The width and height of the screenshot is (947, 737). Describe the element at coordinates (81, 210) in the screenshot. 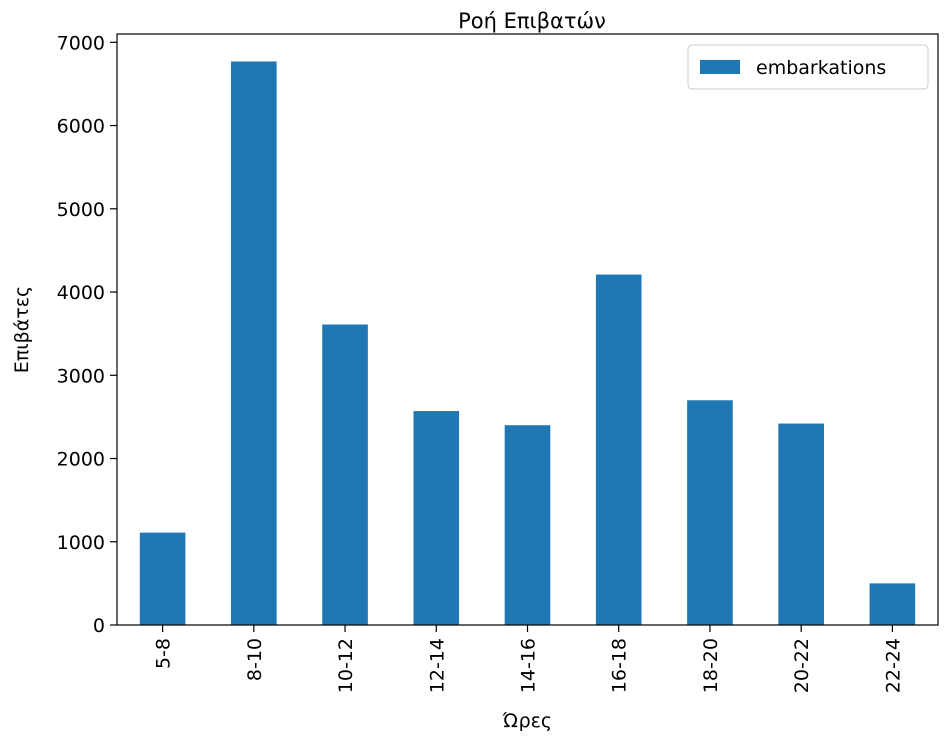

I see `y-tick-label: 5000` at that location.